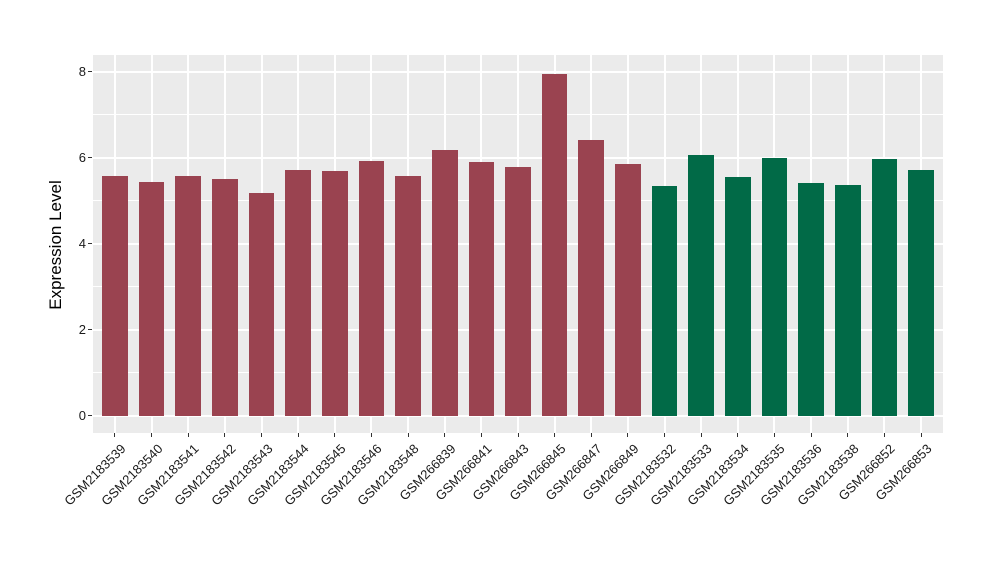  I want to click on bar-GSM2183544, so click(298, 292).